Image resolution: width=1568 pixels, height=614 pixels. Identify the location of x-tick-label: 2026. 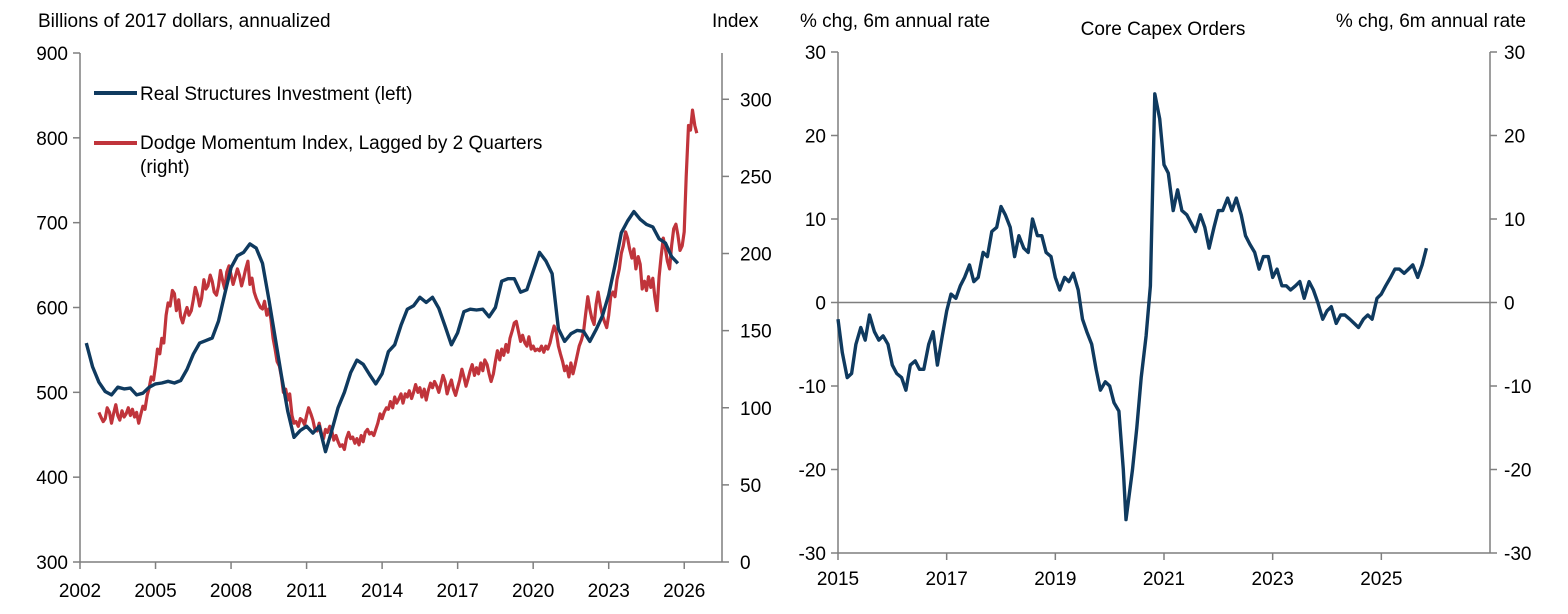
(684, 591).